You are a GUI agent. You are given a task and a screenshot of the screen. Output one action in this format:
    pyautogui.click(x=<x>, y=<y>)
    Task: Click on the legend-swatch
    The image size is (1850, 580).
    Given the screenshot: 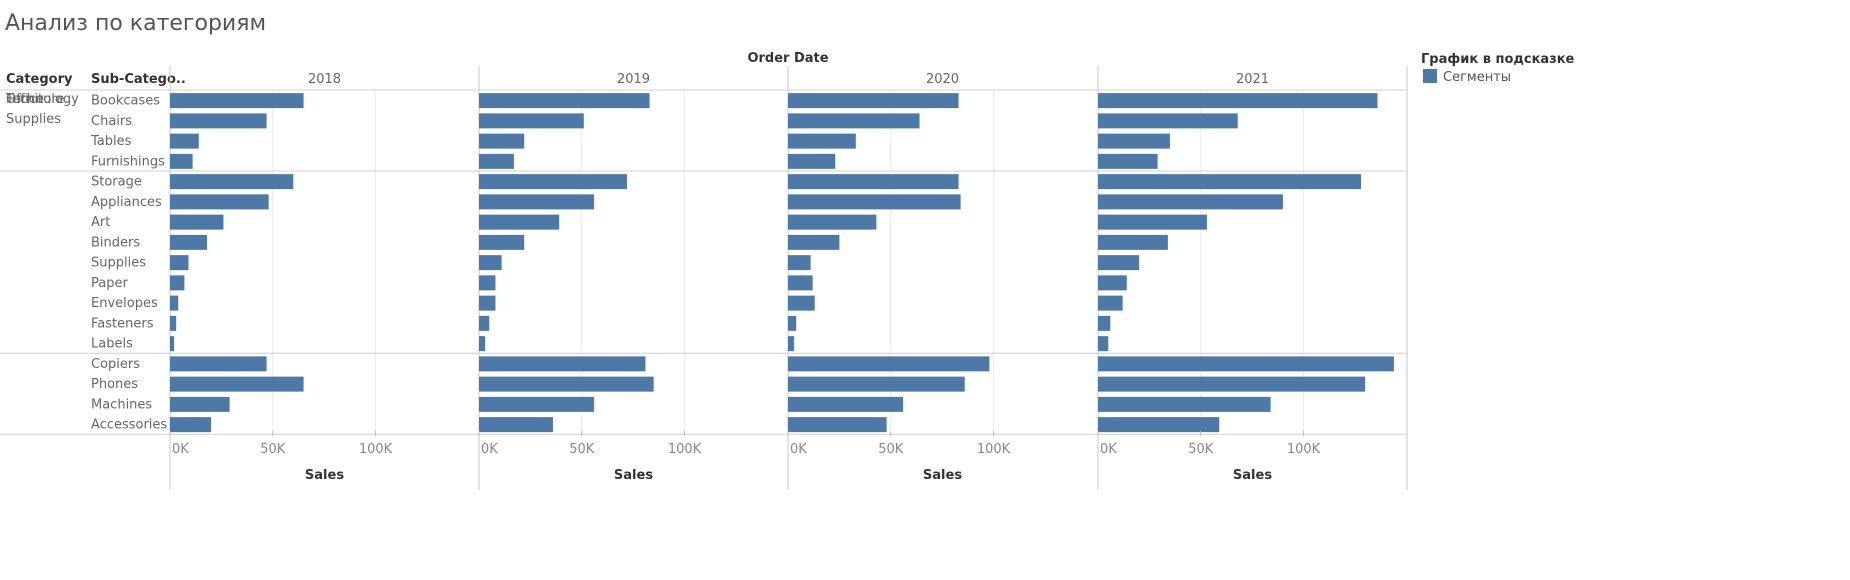 What is the action you would take?
    pyautogui.click(x=1430, y=76)
    